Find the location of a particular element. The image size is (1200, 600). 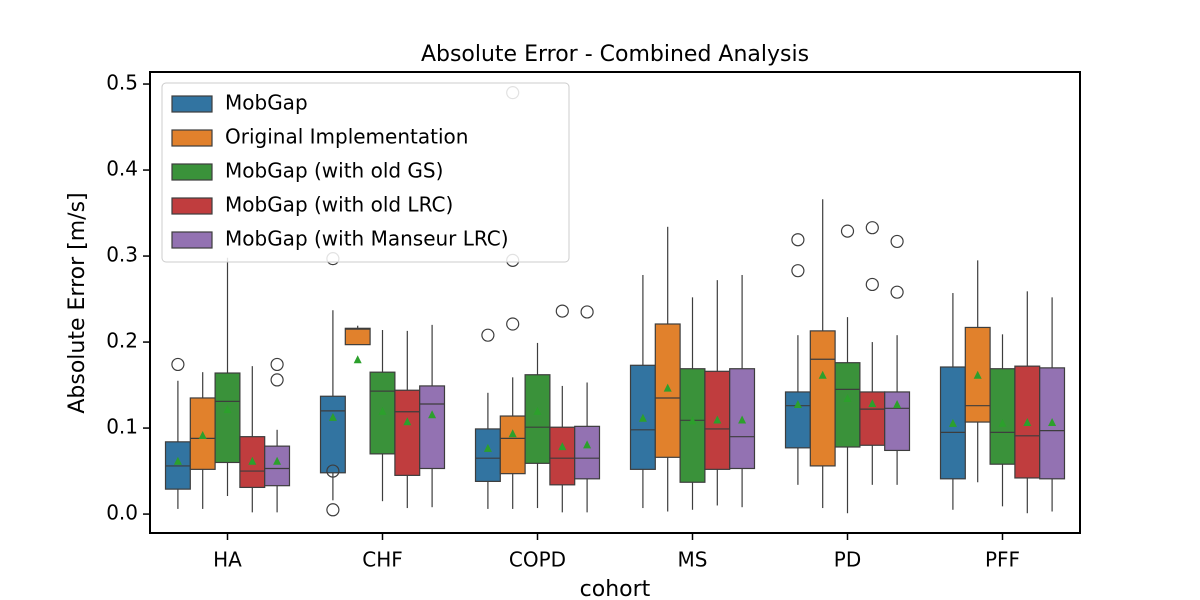

legend-label: Original Implementation is located at coordinates (346, 137).